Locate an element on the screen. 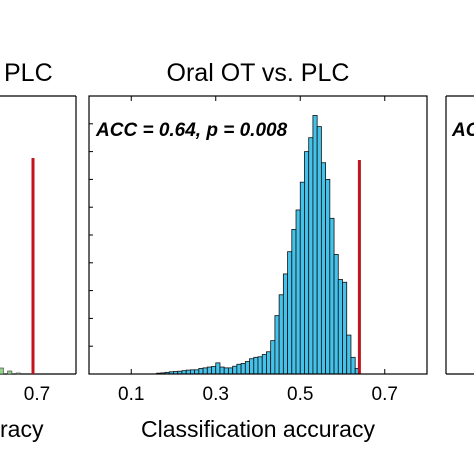 The image size is (474, 474). x-tick-label: 0.1 is located at coordinates (131, 394).